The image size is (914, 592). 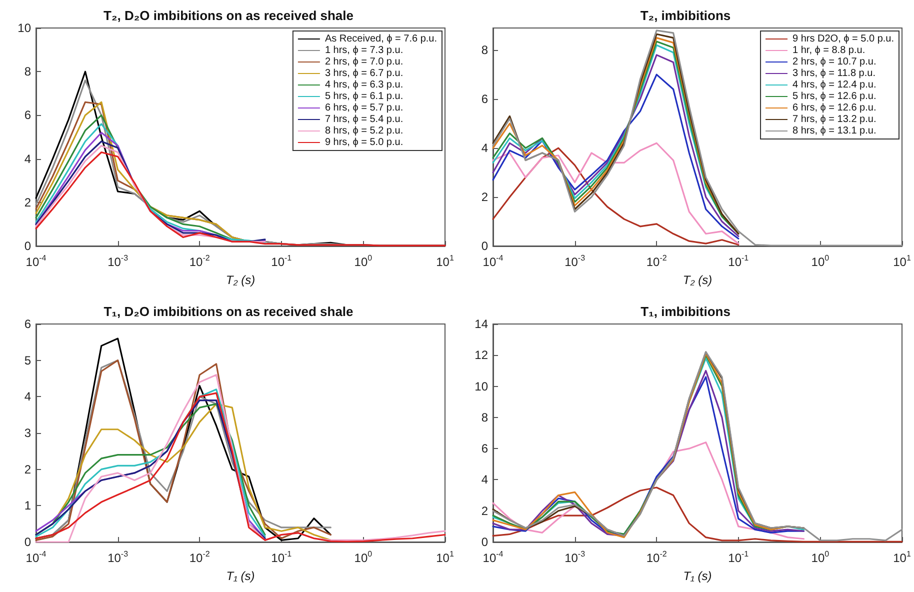 I want to click on legend-label: 8 hrs, ϕ = 13.1 p.u., so click(x=834, y=131).